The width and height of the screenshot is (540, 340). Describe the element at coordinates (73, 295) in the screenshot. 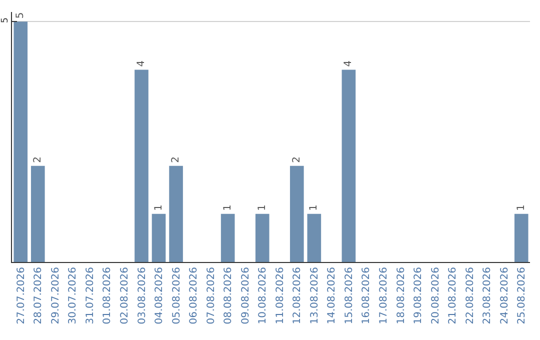

I see `x-tick-label: 30.07.2026` at that location.